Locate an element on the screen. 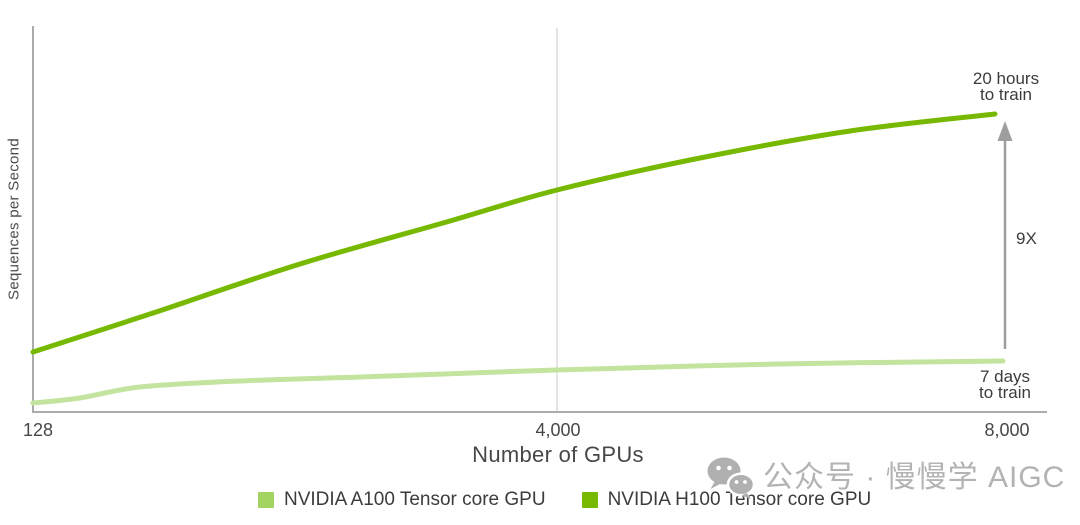 The height and width of the screenshot is (525, 1080). a100-annotation-line2: to train is located at coordinates (1005, 392).